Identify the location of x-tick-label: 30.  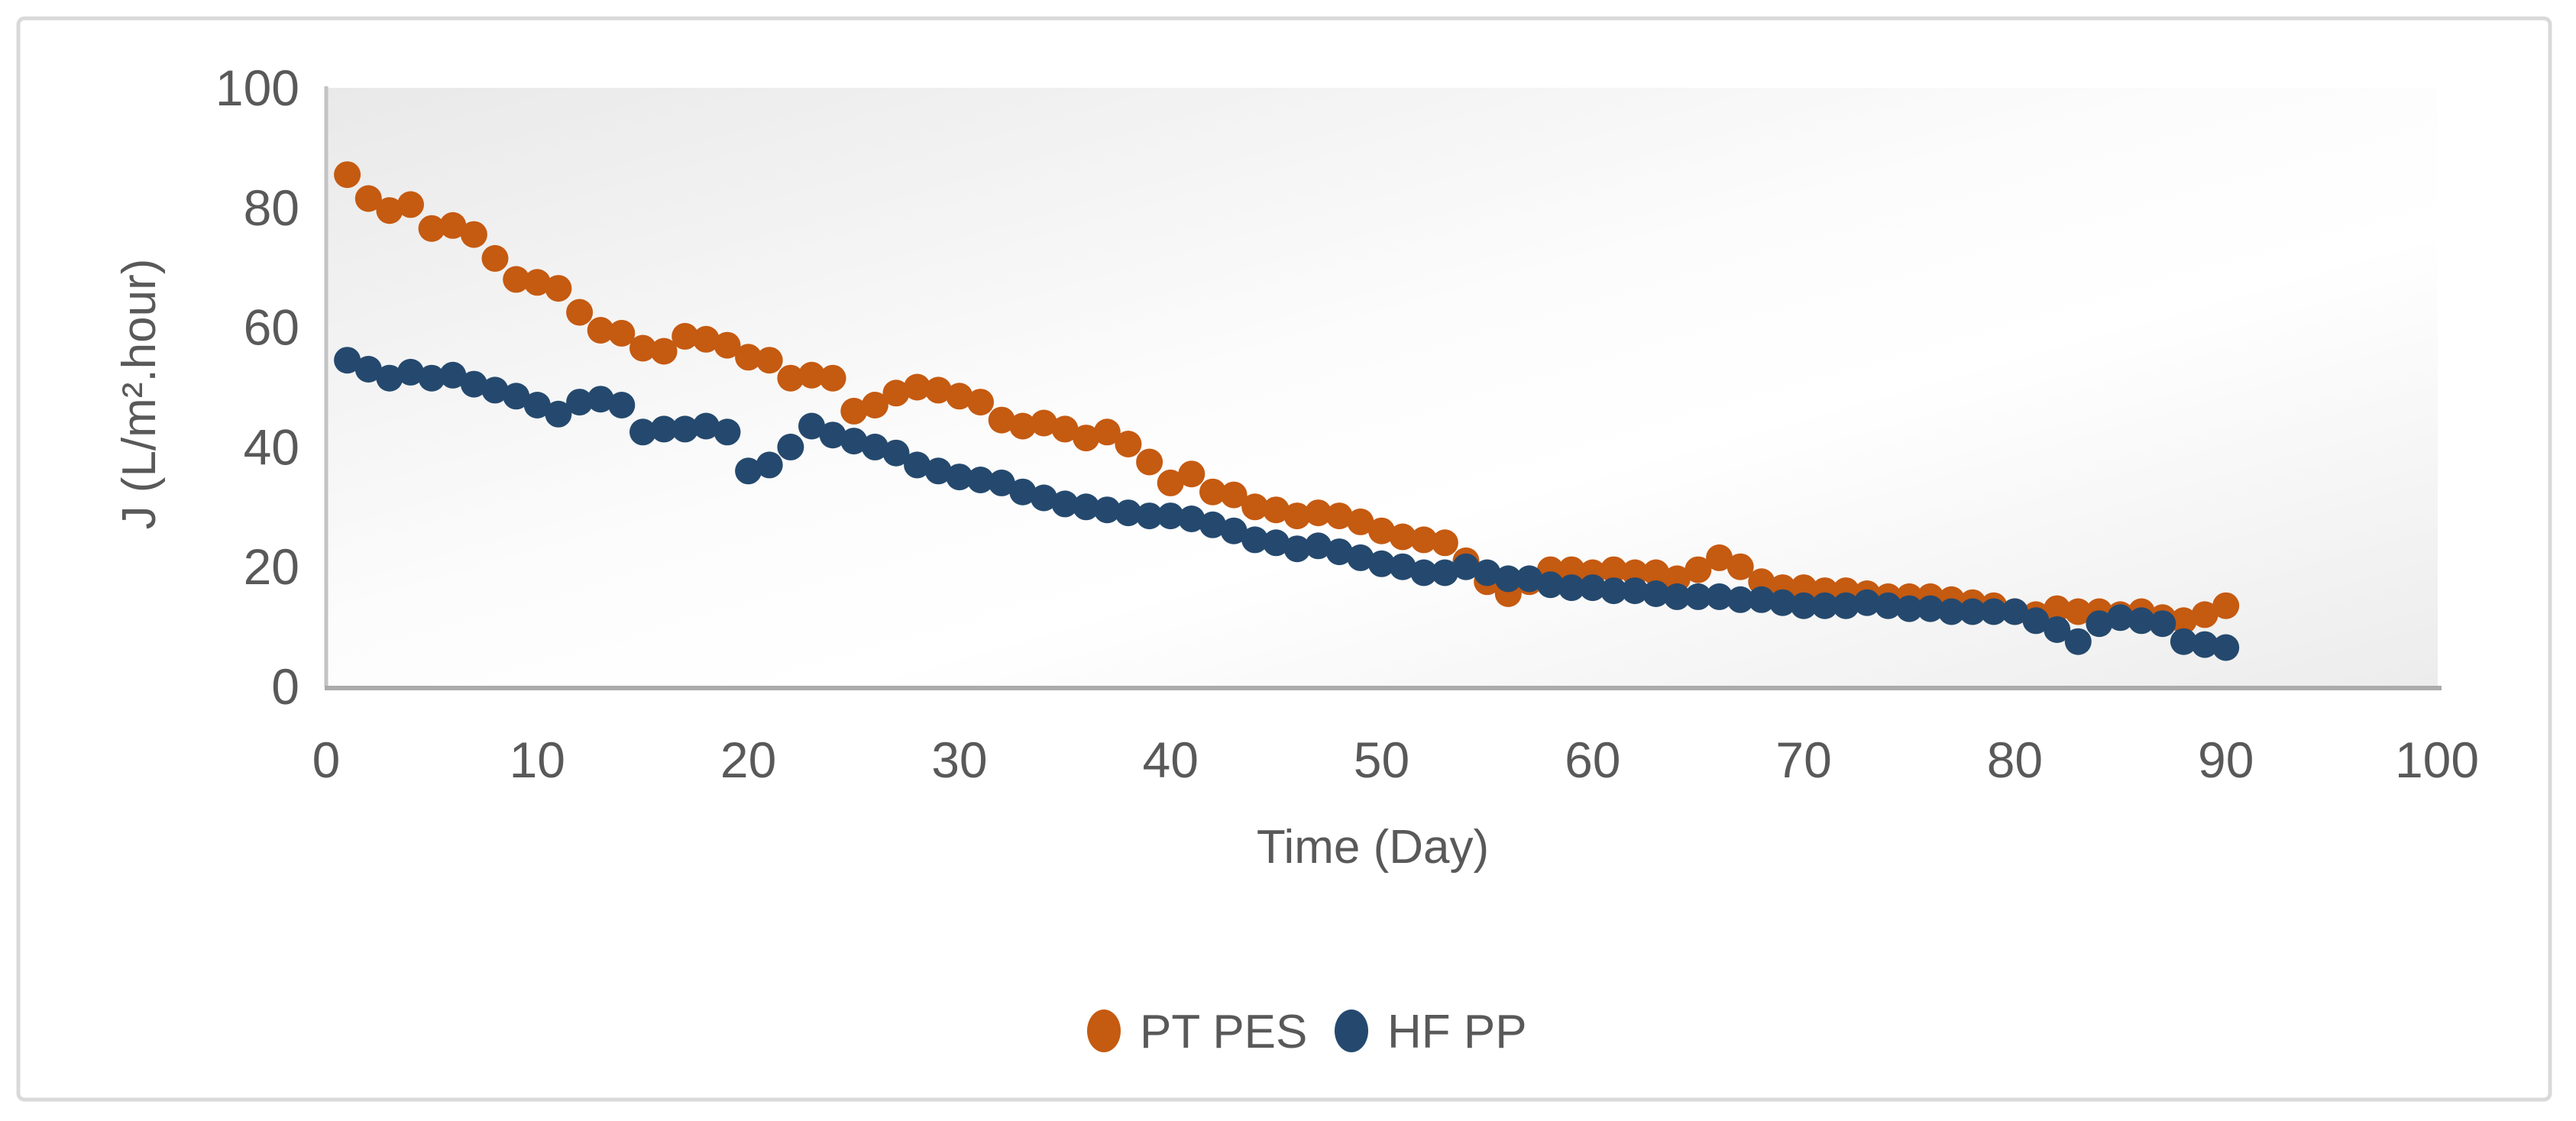
(959, 760).